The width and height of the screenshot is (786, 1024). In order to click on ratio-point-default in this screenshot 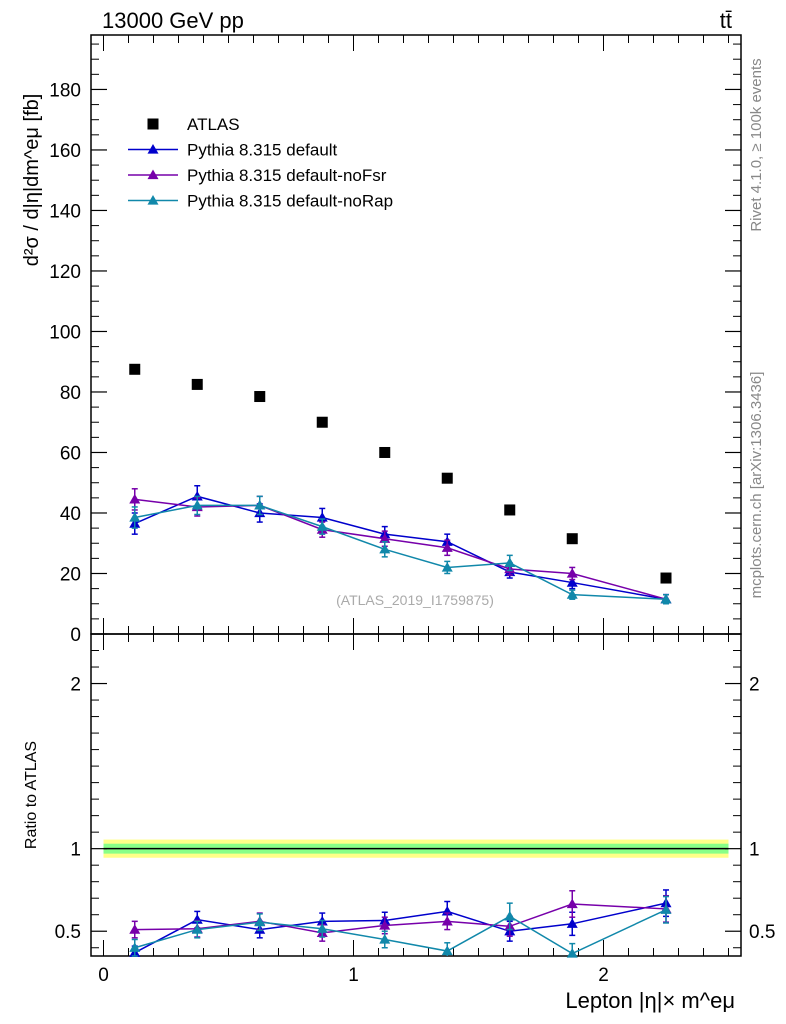, I will do `click(572, 923)`.